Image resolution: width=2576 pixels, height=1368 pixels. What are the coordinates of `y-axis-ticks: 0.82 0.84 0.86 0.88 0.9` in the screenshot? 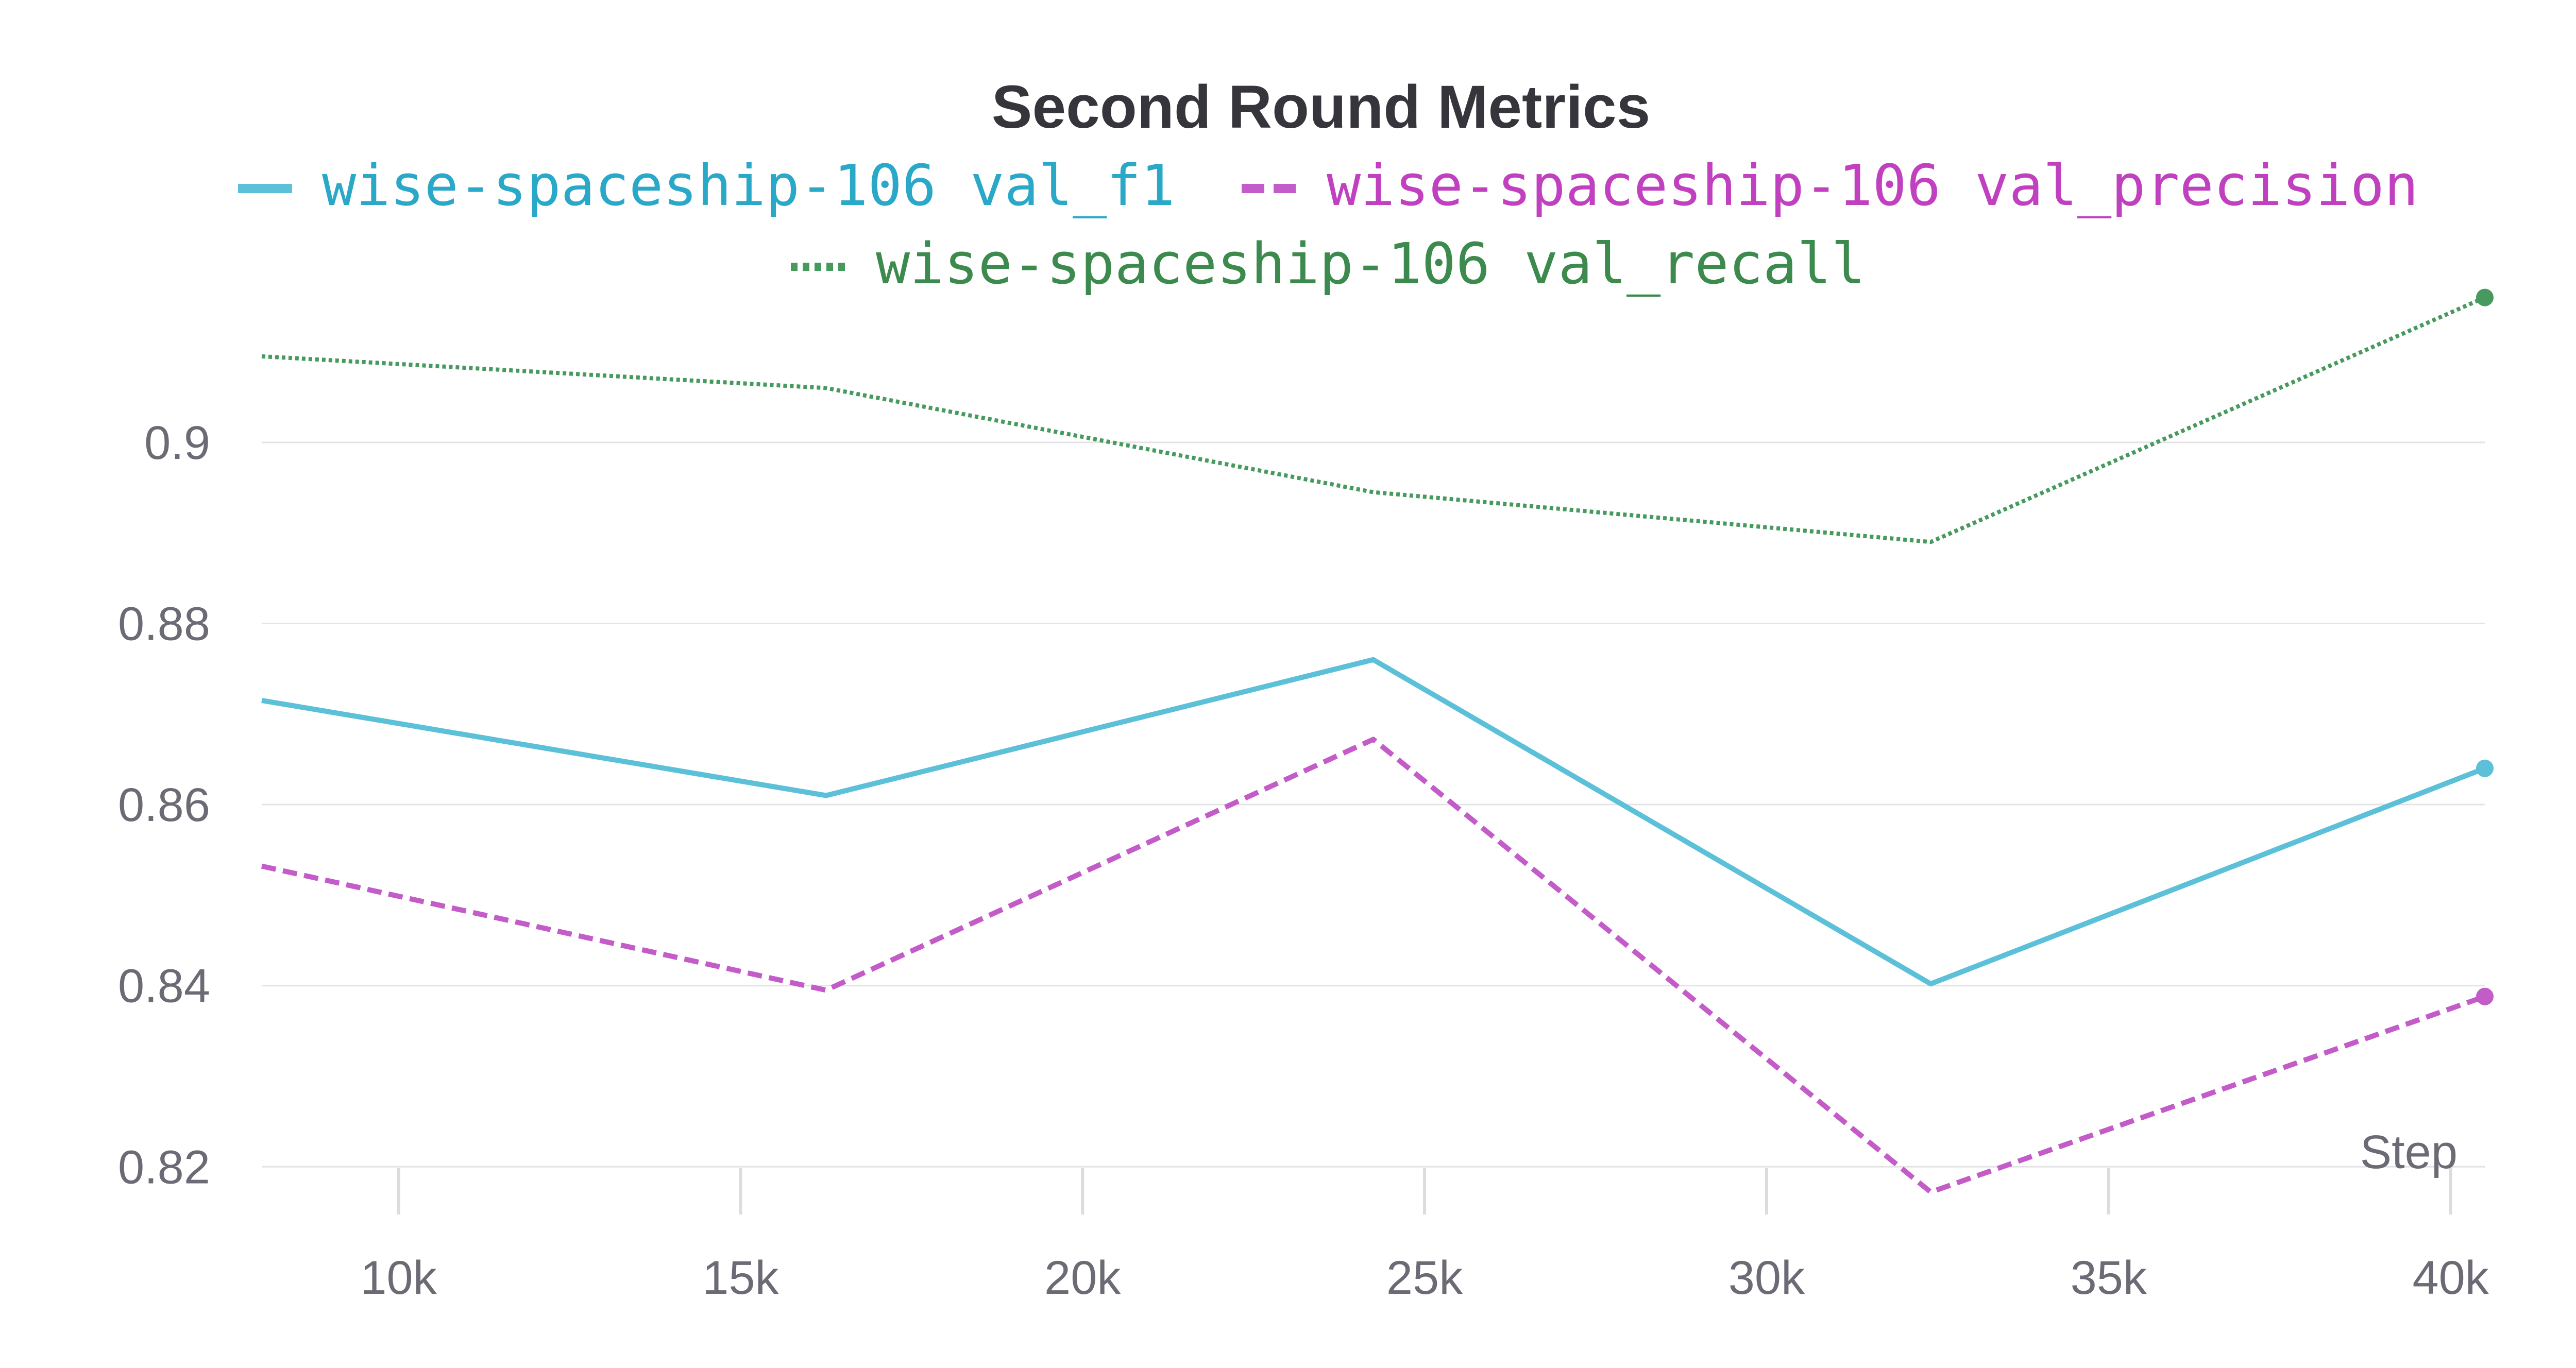 It's located at (164, 805).